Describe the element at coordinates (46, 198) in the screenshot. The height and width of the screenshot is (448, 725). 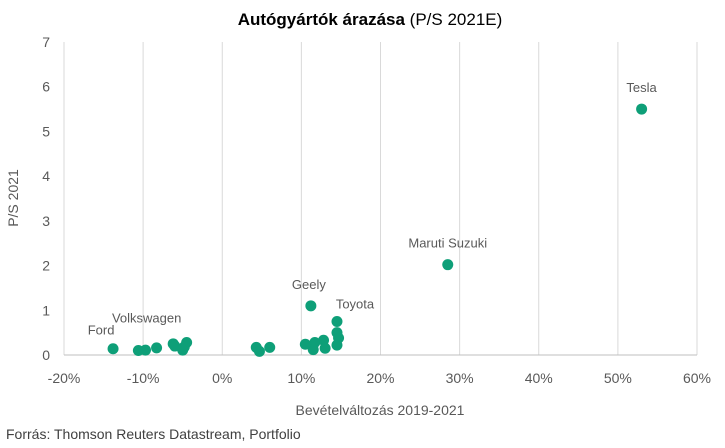
I see `y-tick-labels: 0 1 2 3 4 5 6 7` at that location.